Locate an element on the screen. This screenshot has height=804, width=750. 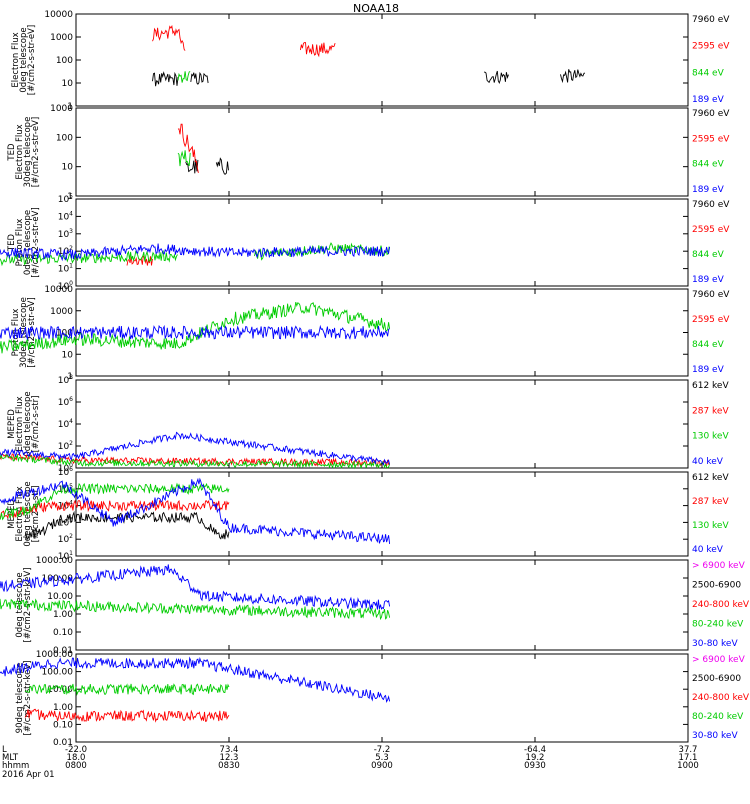
y-axis-label: [#/cm2-s-str-keV] is located at coordinates (28, 605).